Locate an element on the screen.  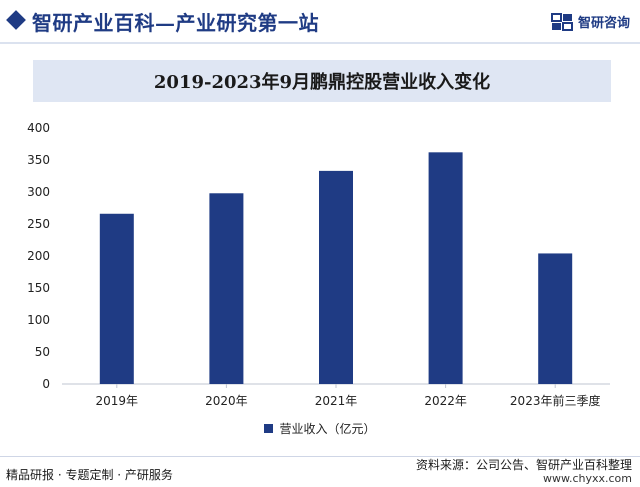
chart-legend: 营业收入（亿元） is located at coordinates (320, 428).